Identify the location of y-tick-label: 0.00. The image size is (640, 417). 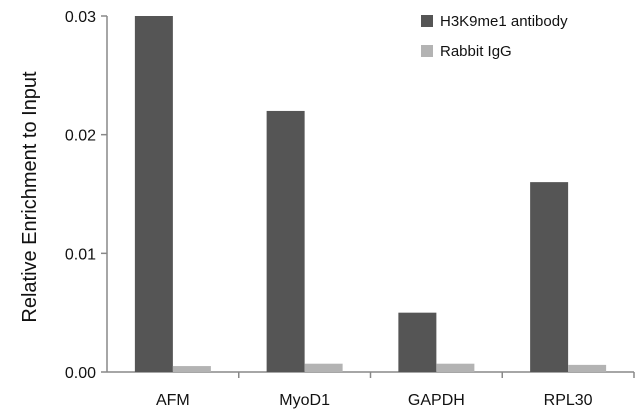
(80, 373).